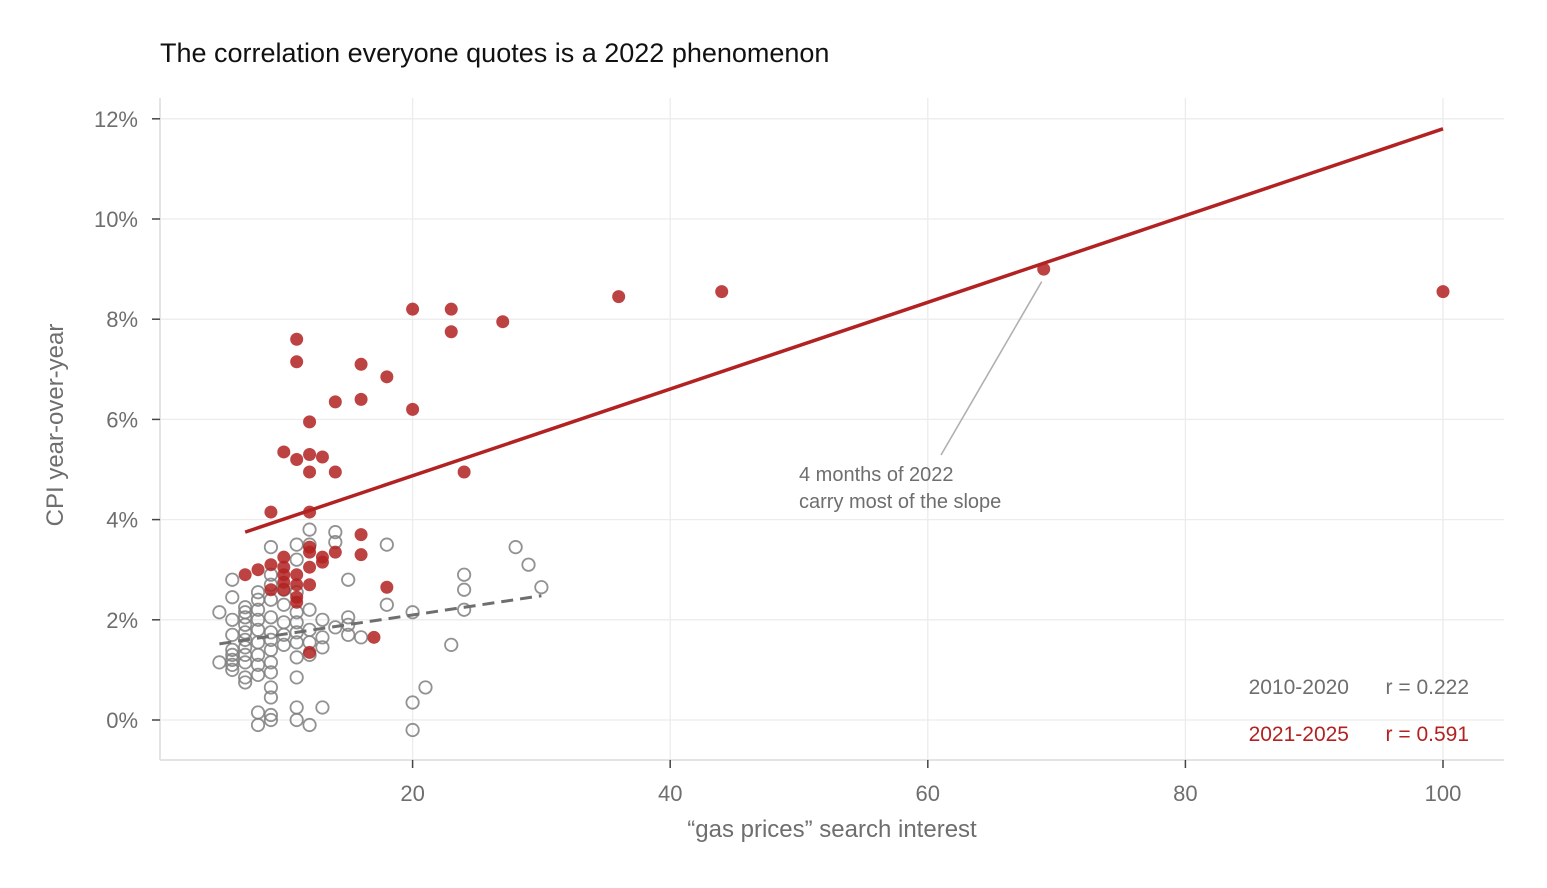  Describe the element at coordinates (412, 793) in the screenshot. I see `x-tick-label: 20` at that location.